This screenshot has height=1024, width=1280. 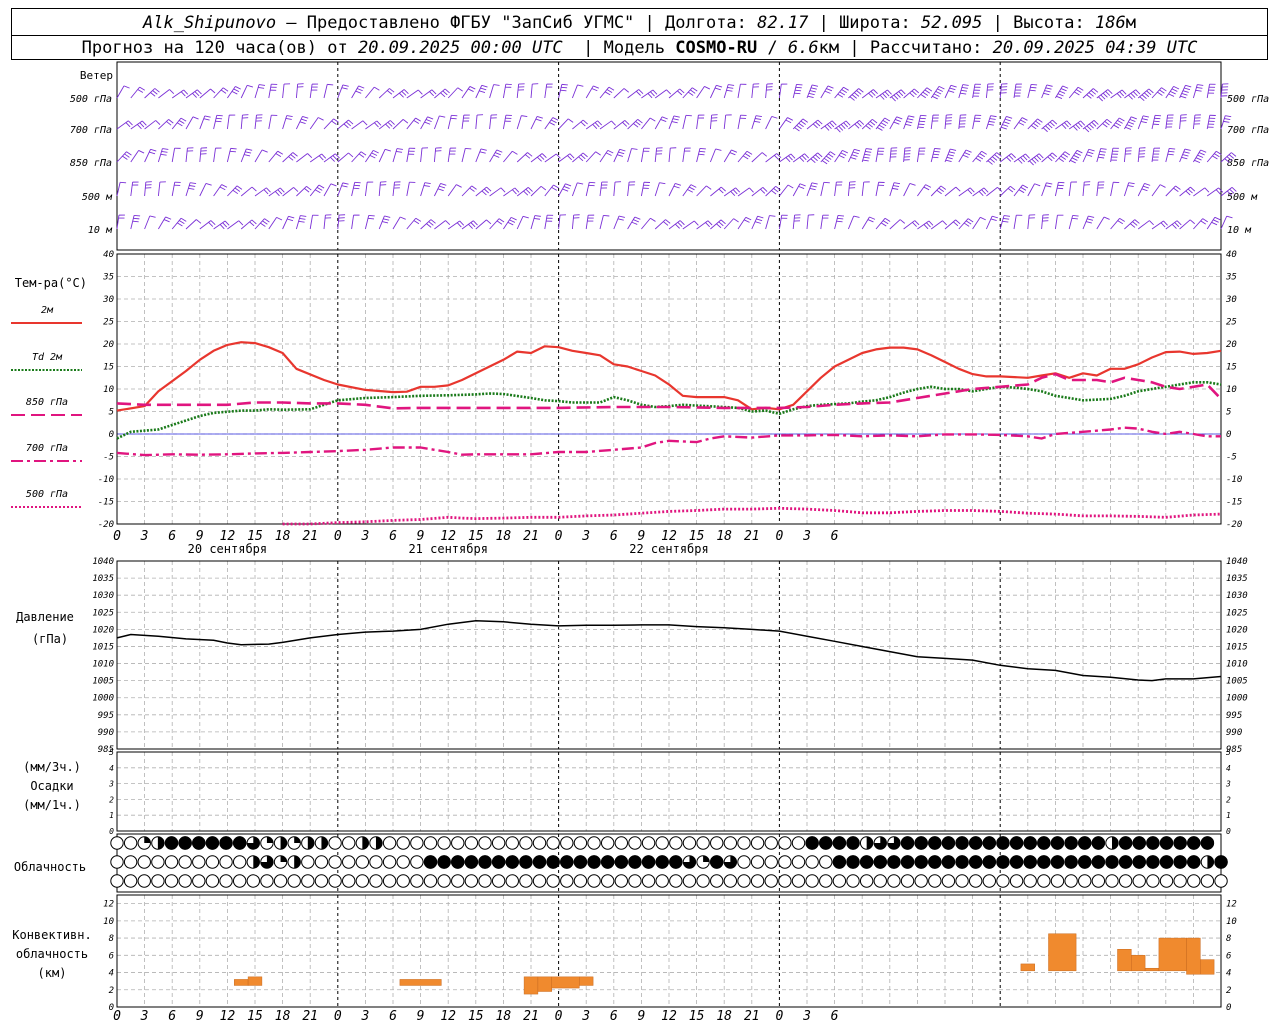 I want to click on series-t500, so click(x=752, y=516).